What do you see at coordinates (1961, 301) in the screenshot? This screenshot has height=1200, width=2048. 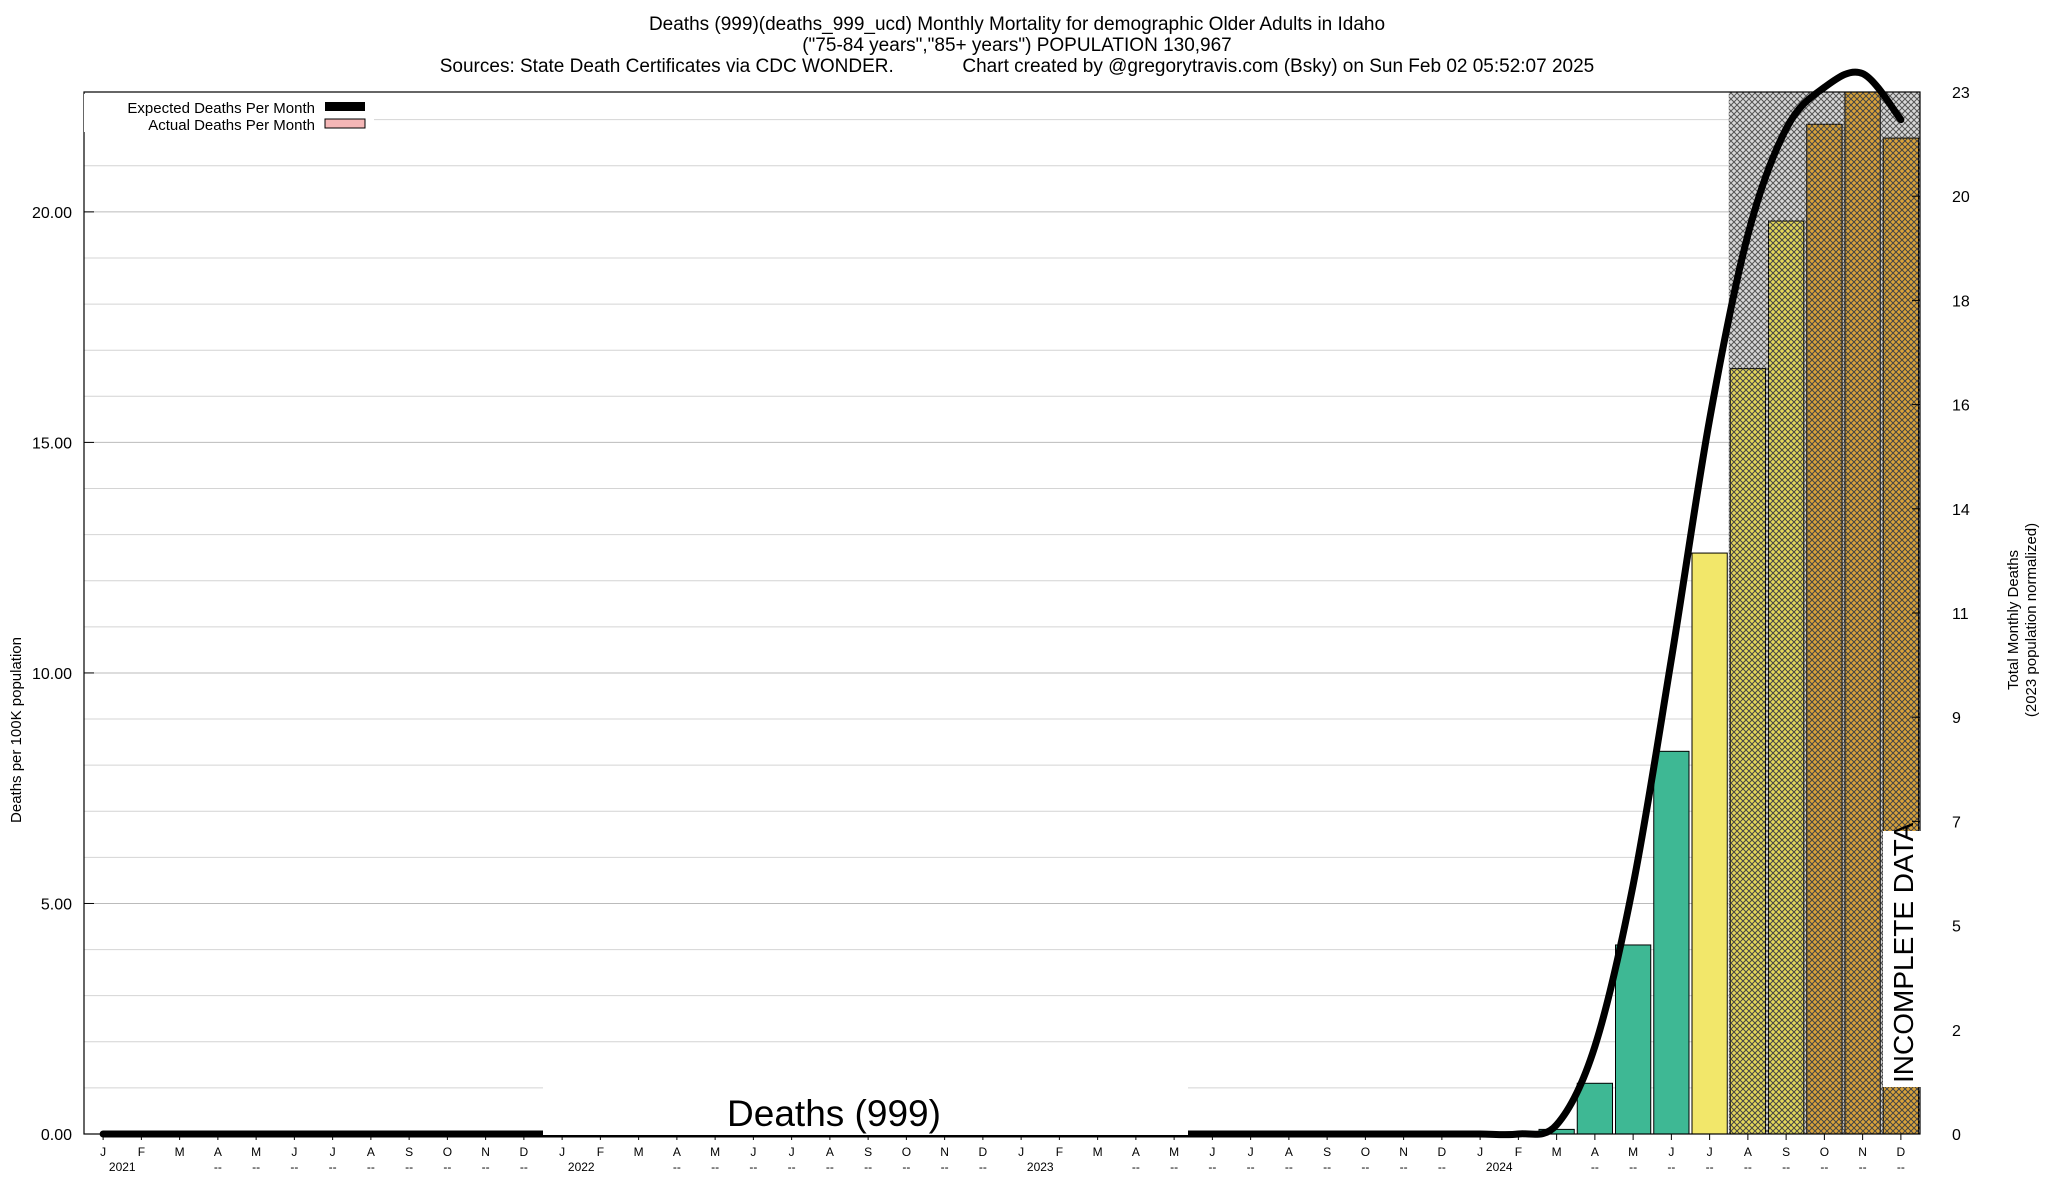 I see `y2-tick-label: 18` at bounding box center [1961, 301].